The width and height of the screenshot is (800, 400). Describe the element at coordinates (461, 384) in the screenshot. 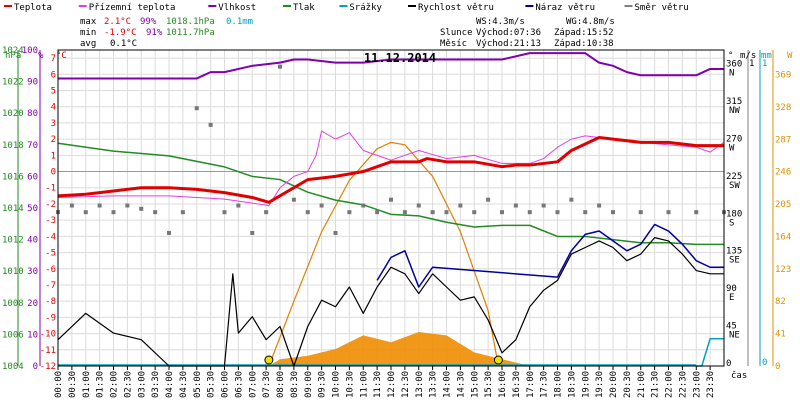

I see `x-tick-label: 14:30` at that location.